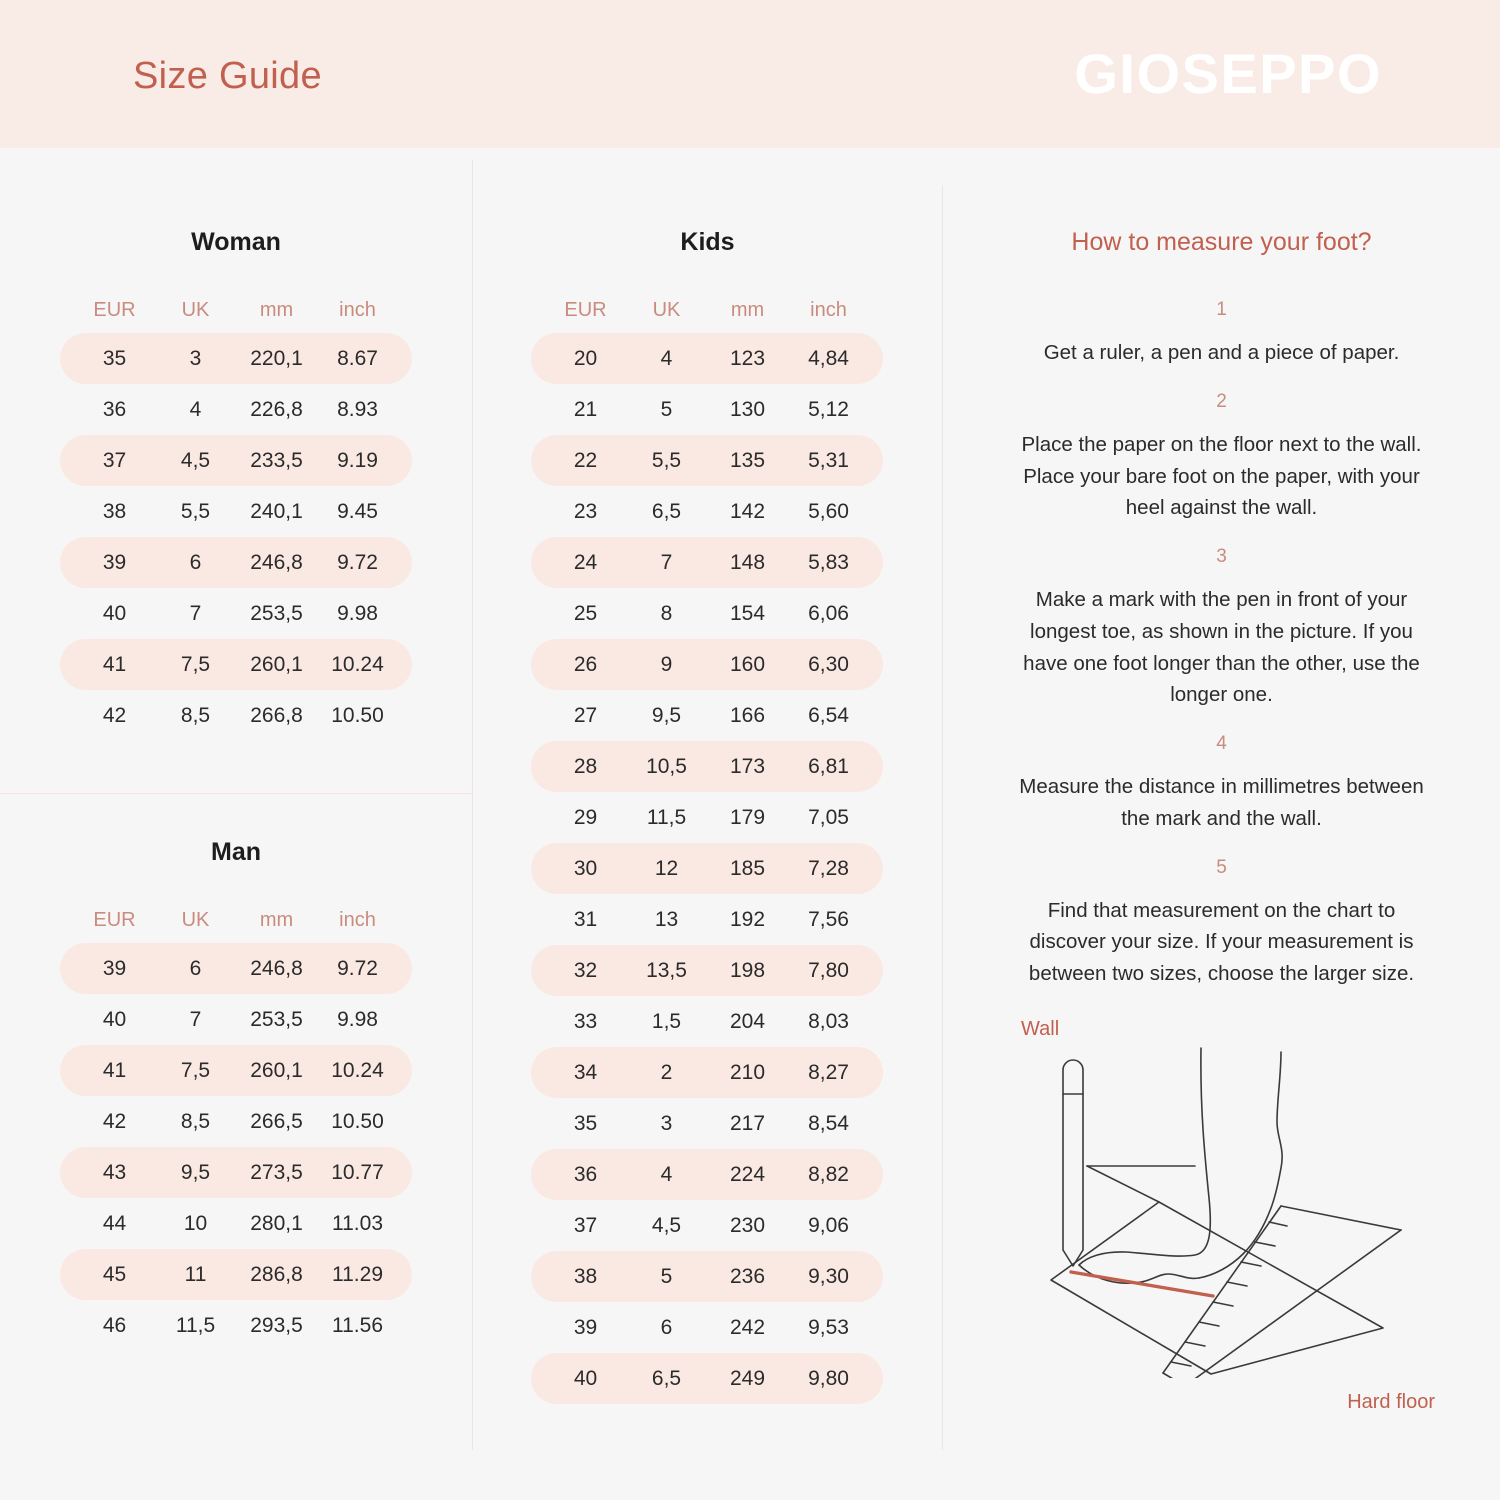  Describe the element at coordinates (585, 664) in the screenshot. I see `cell-eur: 26` at that location.